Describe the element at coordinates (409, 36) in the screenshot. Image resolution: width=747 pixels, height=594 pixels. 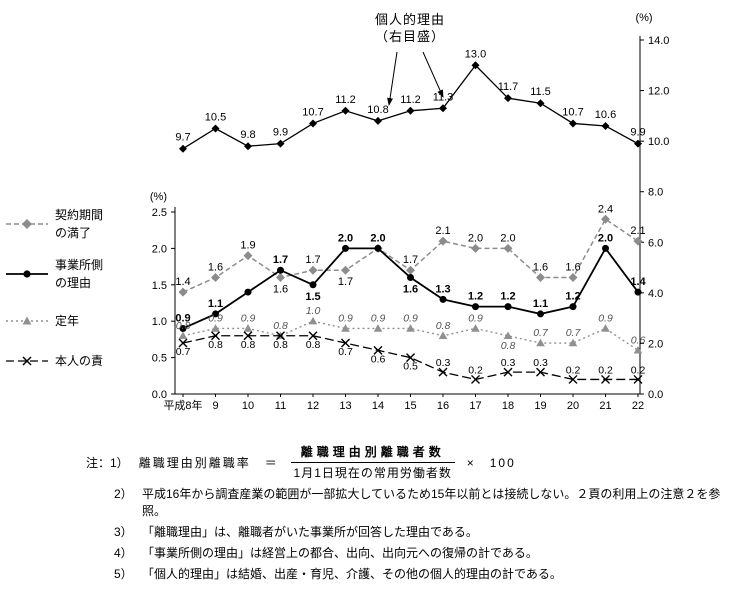
I see `annotation-line2: （右目盛）` at that location.